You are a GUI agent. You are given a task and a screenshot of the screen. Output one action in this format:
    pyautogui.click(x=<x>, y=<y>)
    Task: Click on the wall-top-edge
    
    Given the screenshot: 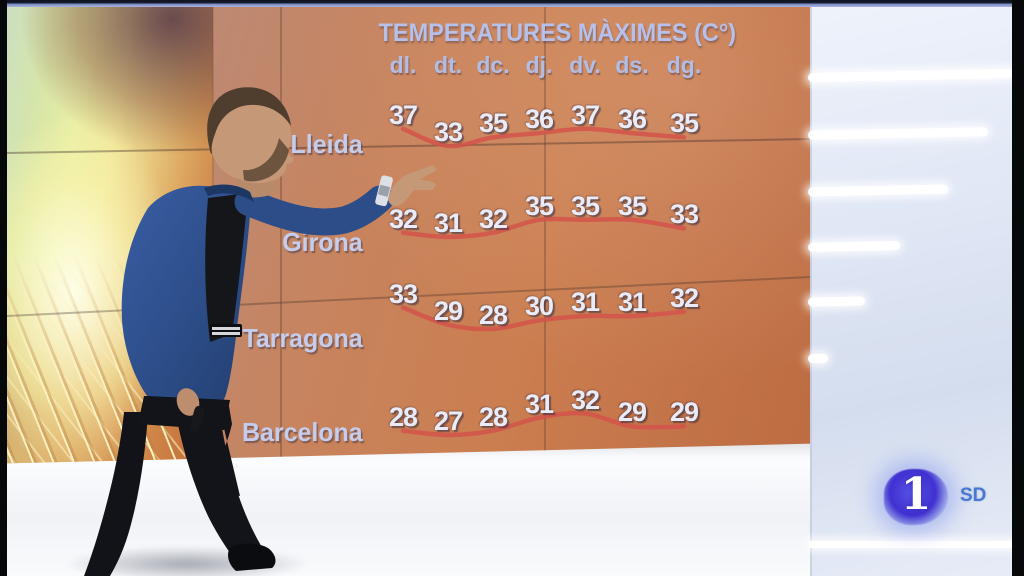 What is the action you would take?
    pyautogui.click(x=512, y=3)
    